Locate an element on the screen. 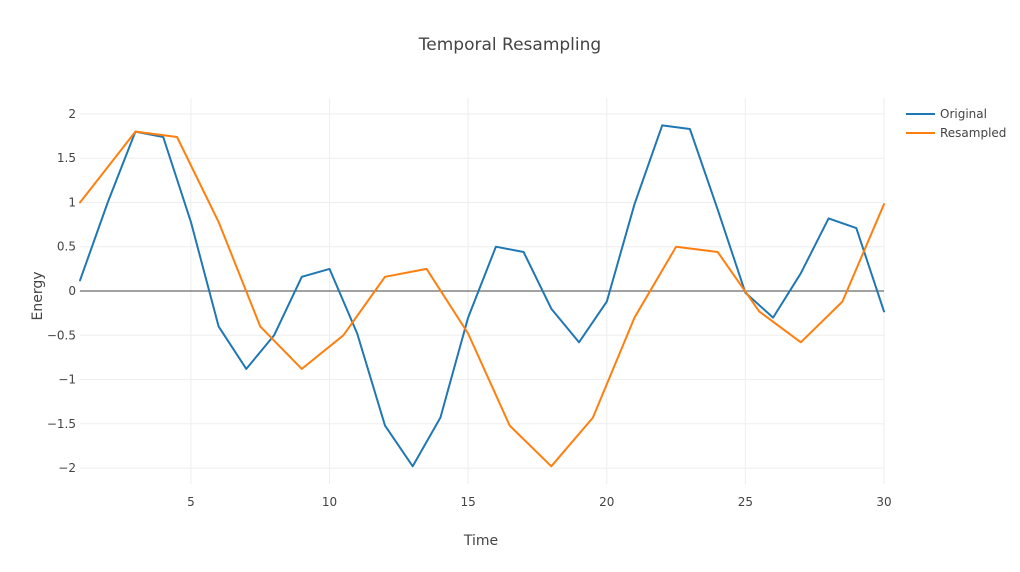 Image resolution: width=1020 pixels, height=572 pixels. y-tick-label: −0.5 is located at coordinates (61, 335).